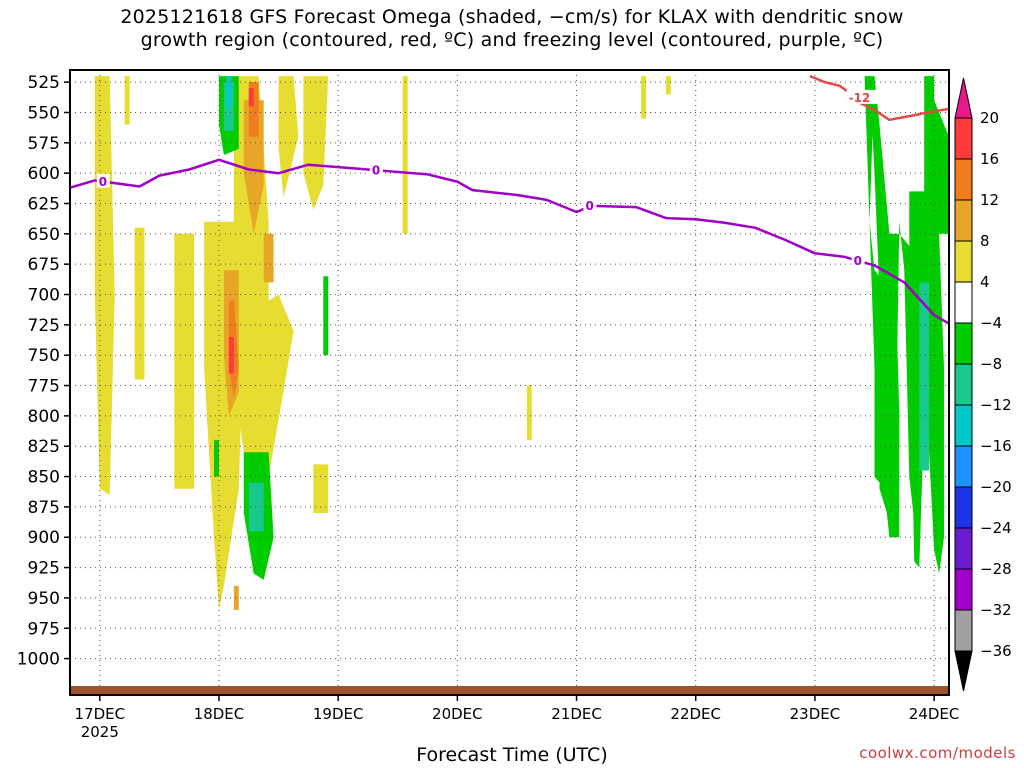  What do you see at coordinates (963, 671) in the screenshot?
I see `colorbar-bottom-arrow` at bounding box center [963, 671].